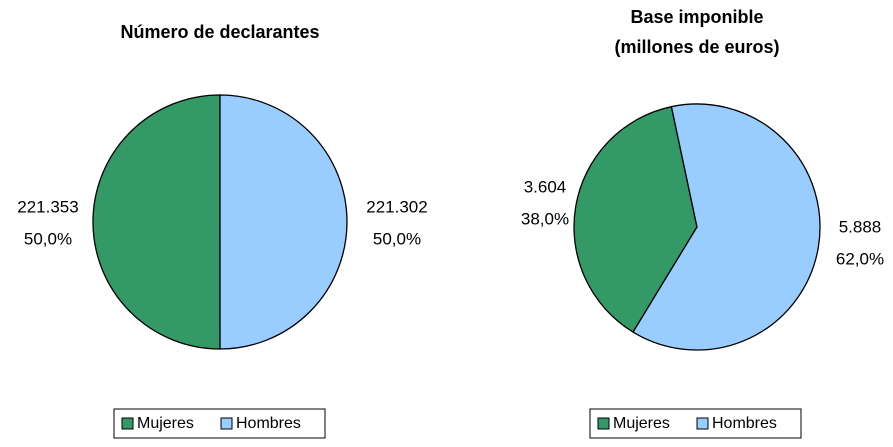  What do you see at coordinates (860, 258) in the screenshot?
I see `percent-label: 62,0%` at bounding box center [860, 258].